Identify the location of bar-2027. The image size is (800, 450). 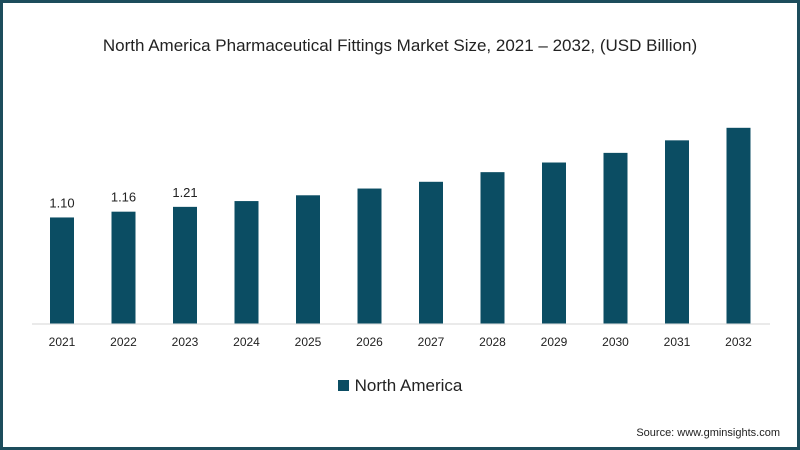
(431, 252).